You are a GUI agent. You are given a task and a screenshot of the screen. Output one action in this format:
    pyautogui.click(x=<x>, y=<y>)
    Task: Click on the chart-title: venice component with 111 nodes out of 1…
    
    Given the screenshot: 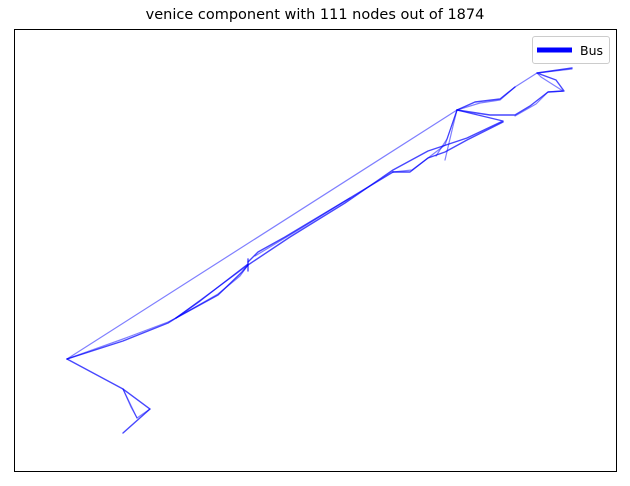 What is the action you would take?
    pyautogui.click(x=315, y=15)
    